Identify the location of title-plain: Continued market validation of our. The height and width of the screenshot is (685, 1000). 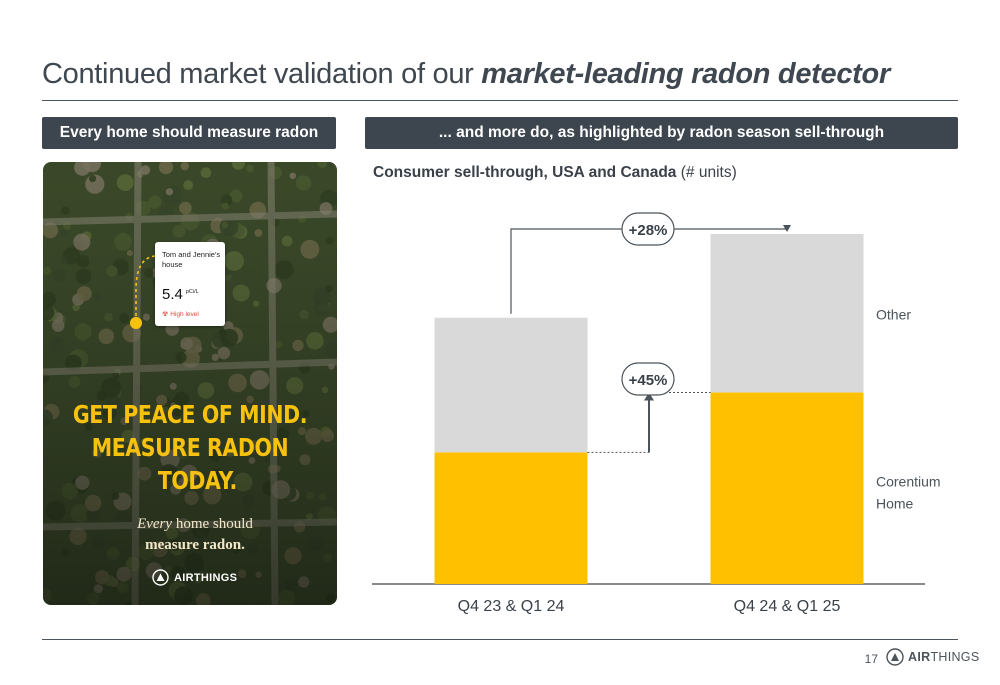
(262, 74).